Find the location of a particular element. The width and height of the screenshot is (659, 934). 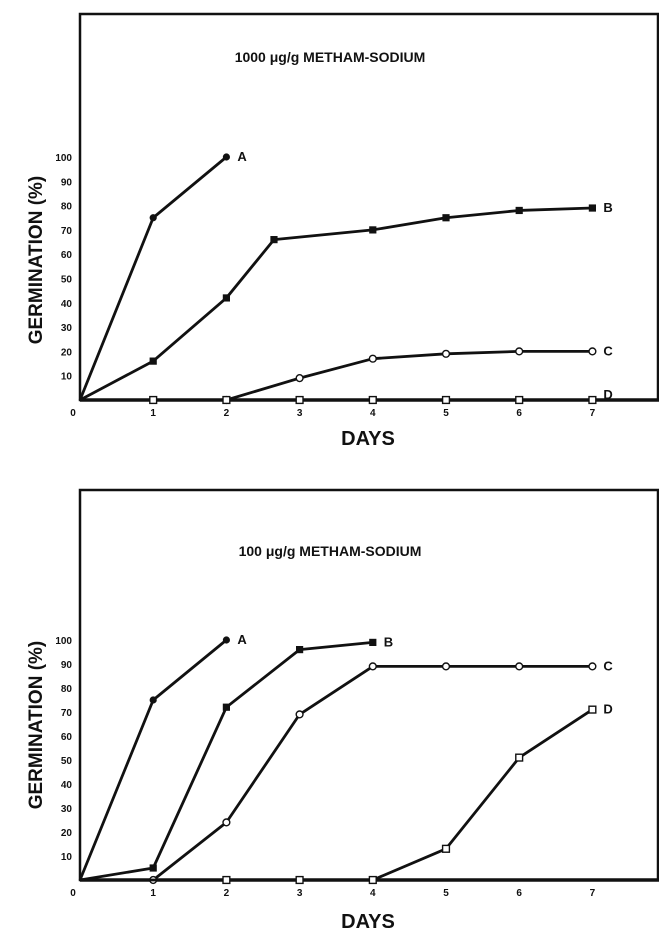

chart-title: 100 μg/g METHAM-SODIUM is located at coordinates (330, 551).